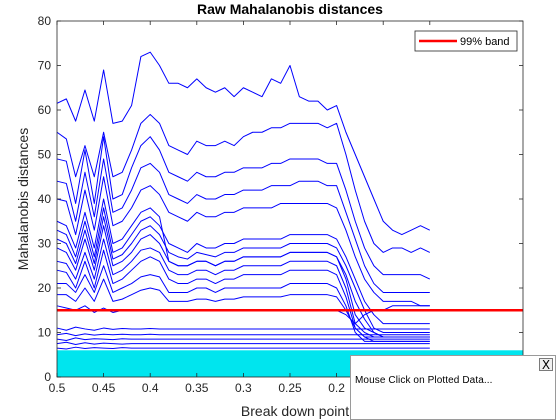 This screenshot has height=420, width=560. Describe the element at coordinates (197, 388) in the screenshot. I see `x-tick-label: 0.35` at that location.